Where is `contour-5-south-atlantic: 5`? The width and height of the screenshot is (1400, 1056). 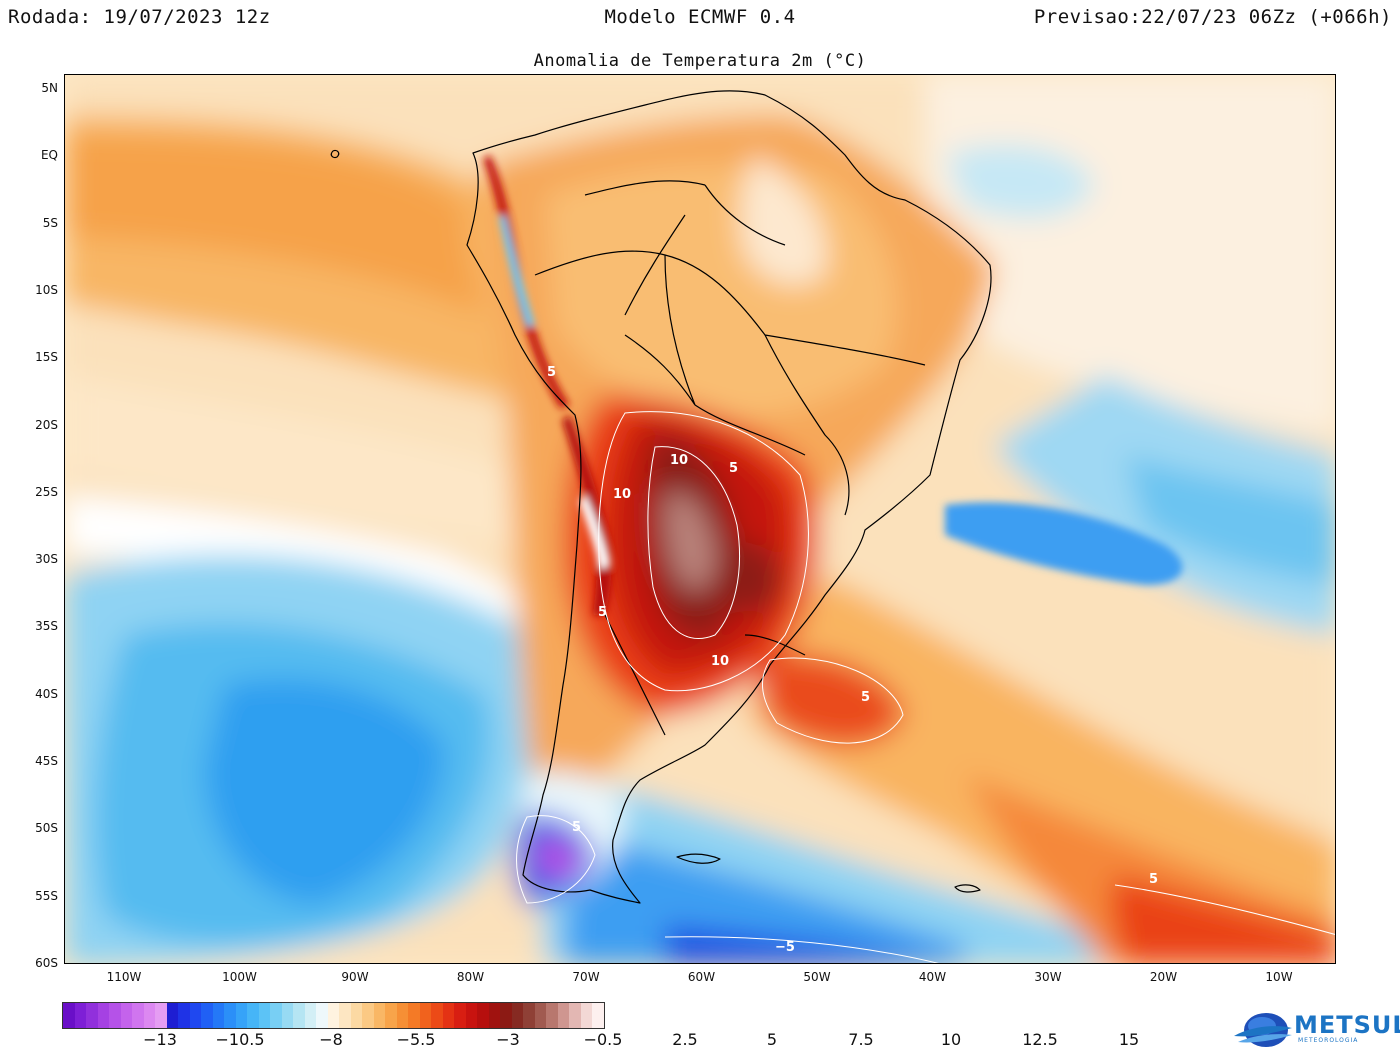 contour-5-south-atlantic: 5 is located at coordinates (1153, 879).